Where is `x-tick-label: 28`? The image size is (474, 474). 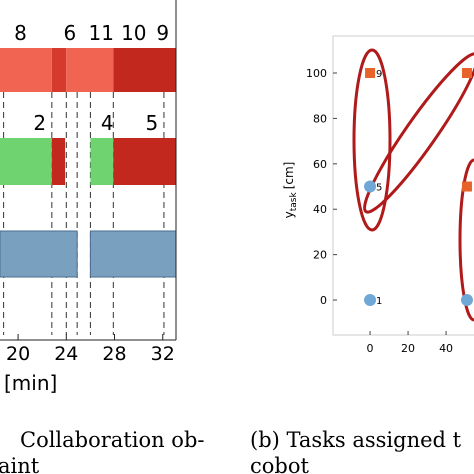
x-tick-label: 28 is located at coordinates (114, 354).